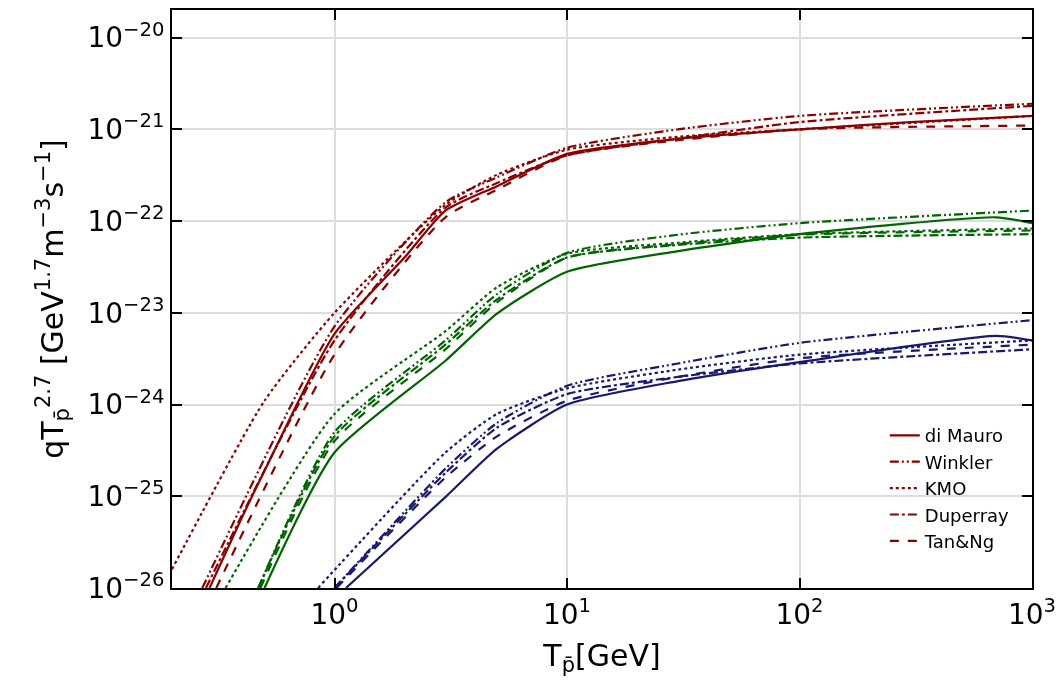 Image resolution: width=1064 pixels, height=690 pixels. What do you see at coordinates (967, 515) in the screenshot?
I see `legend-label: Duperray` at bounding box center [967, 515].